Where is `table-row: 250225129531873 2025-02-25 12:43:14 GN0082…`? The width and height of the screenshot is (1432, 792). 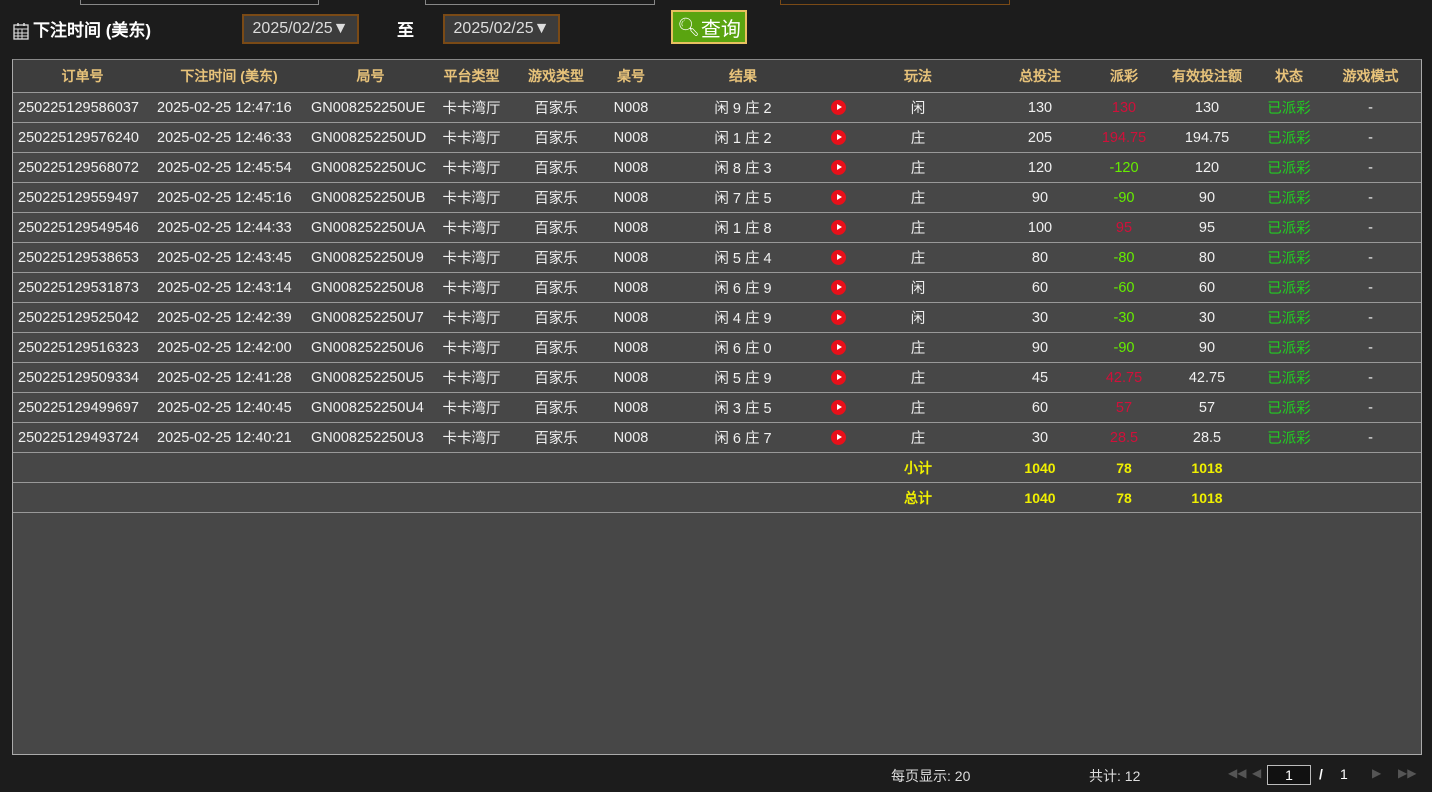
table-row: 250225129531873 2025-02-25 12:43:14 GN0082… is located at coordinates (717, 287).